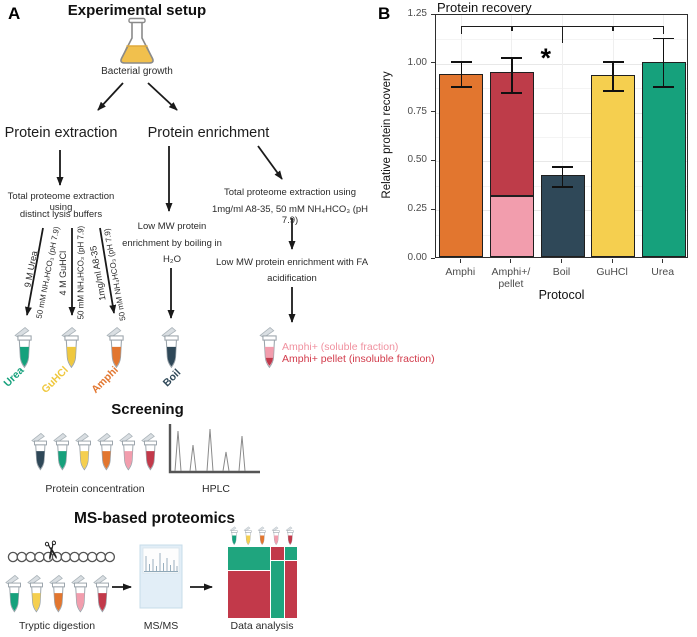  What do you see at coordinates (172, 226) in the screenshot?
I see `boil-note-line1: Low MW protein` at bounding box center [172, 226].